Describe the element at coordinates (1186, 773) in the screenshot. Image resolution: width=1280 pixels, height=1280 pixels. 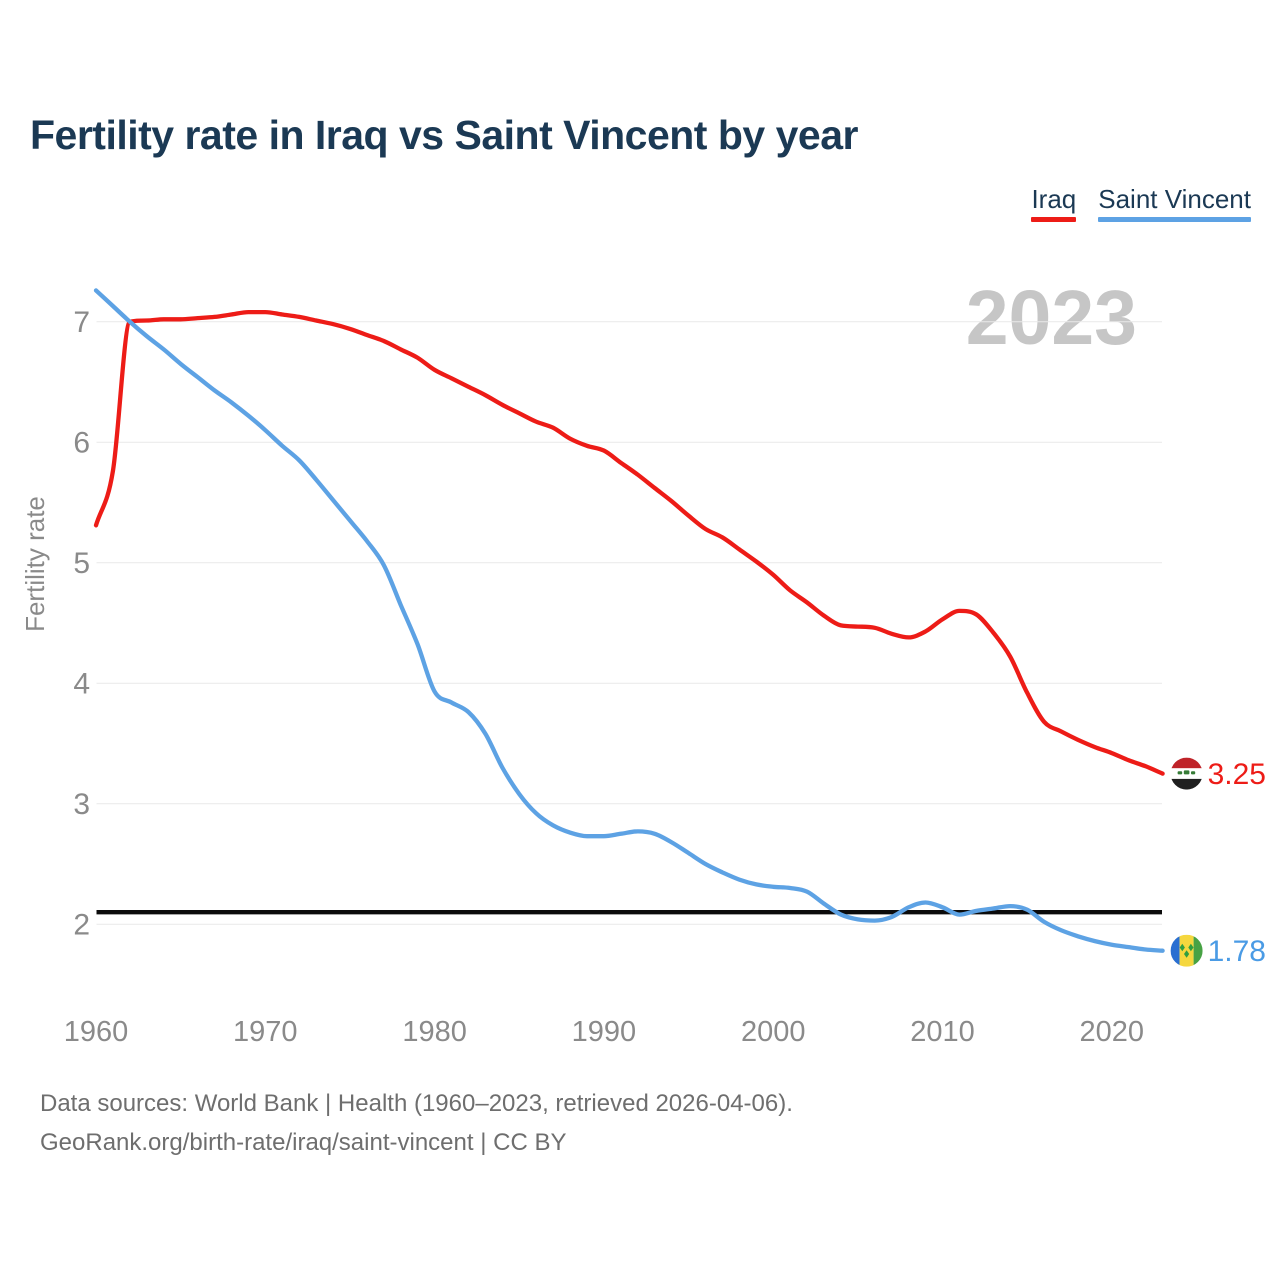
I see `iraq-flag-icon` at that location.